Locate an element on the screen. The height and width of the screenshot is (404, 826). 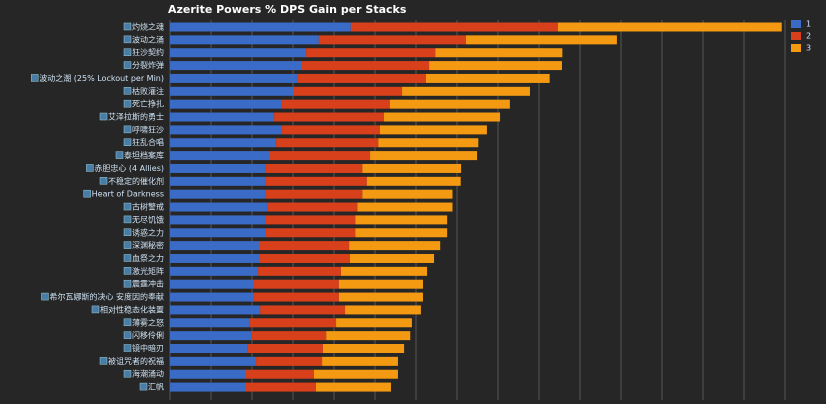
y-tick-label: 分裂炸弹 is located at coordinates (148, 65).